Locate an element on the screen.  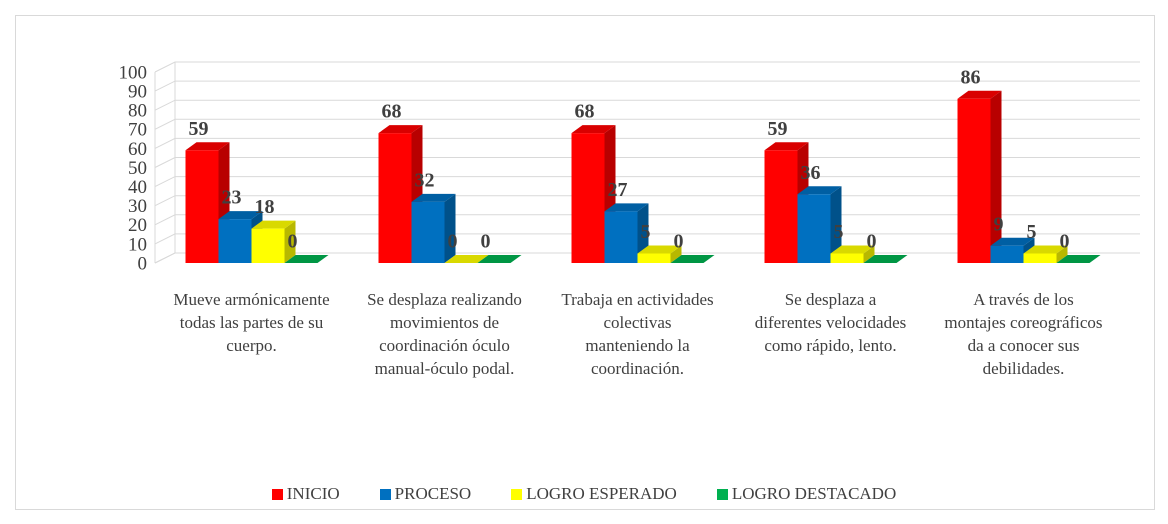
legend-label: LOGRO DESTACADO is located at coordinates (814, 493).